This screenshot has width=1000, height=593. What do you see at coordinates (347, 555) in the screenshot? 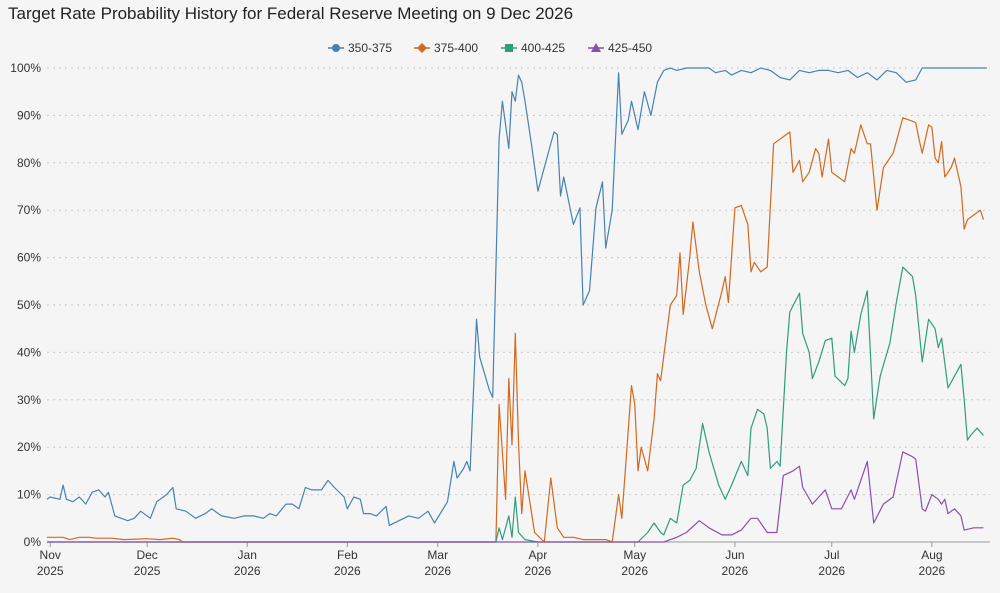
I see `x-tick-month-label: Feb` at bounding box center [347, 555].